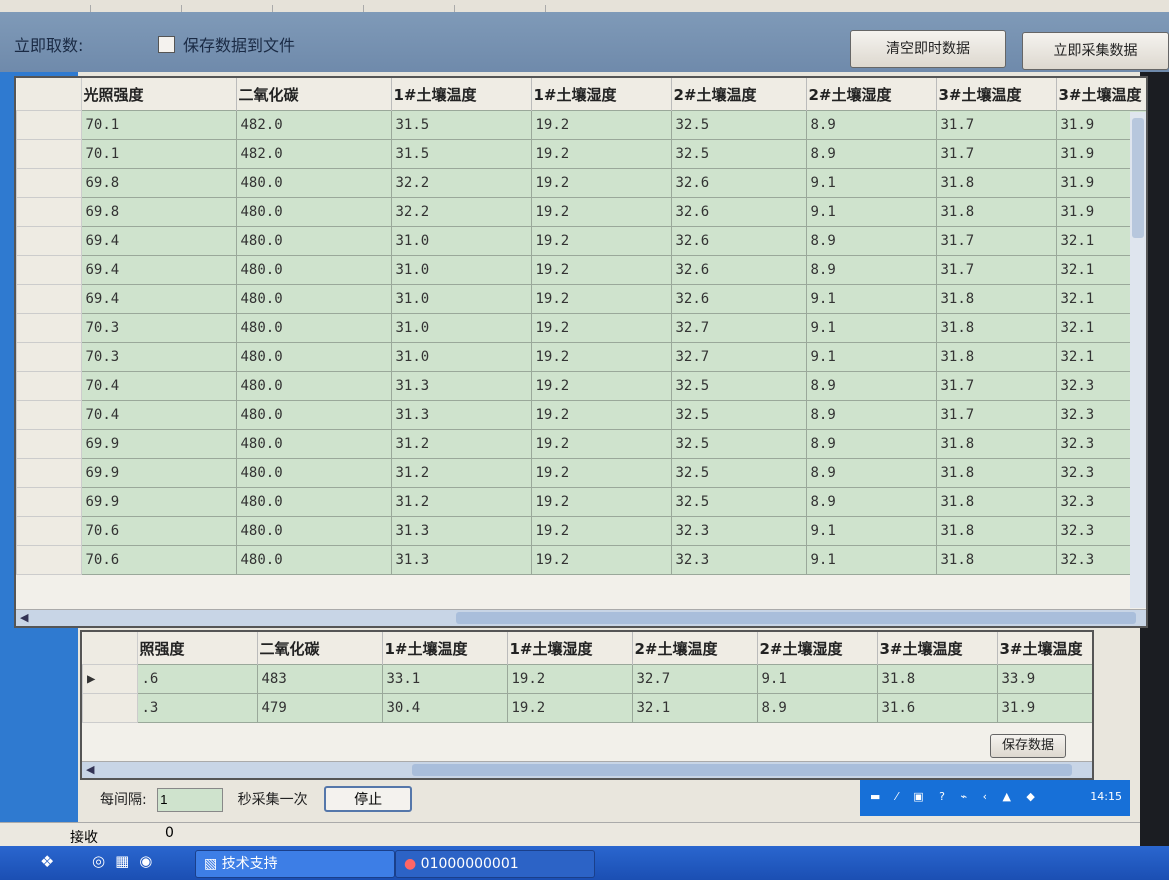 The height and width of the screenshot is (880, 1169). What do you see at coordinates (314, 94) in the screenshot?
I see `column-header: 二氧化碳` at bounding box center [314, 94].